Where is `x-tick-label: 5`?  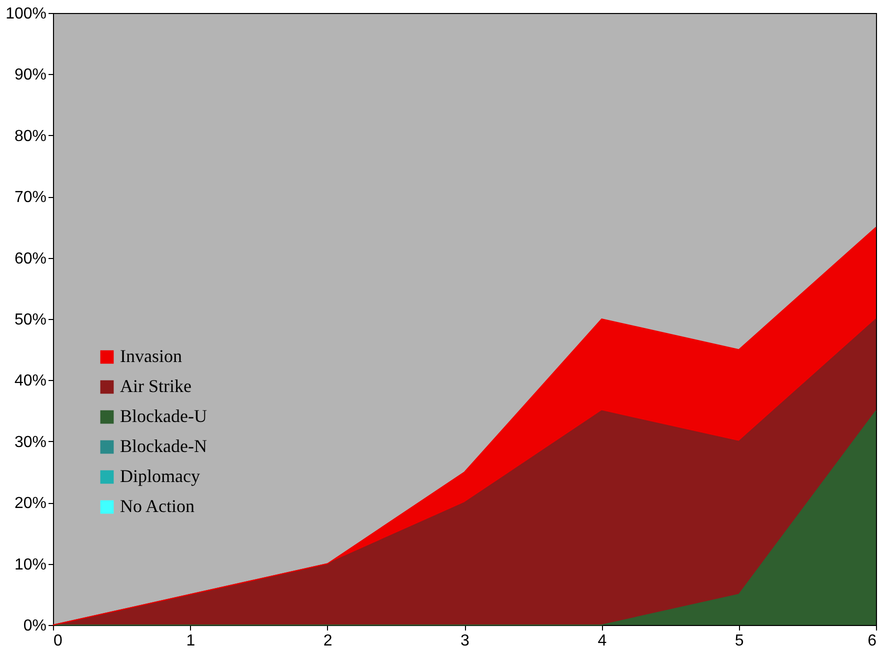
x-tick-label: 5 is located at coordinates (739, 641).